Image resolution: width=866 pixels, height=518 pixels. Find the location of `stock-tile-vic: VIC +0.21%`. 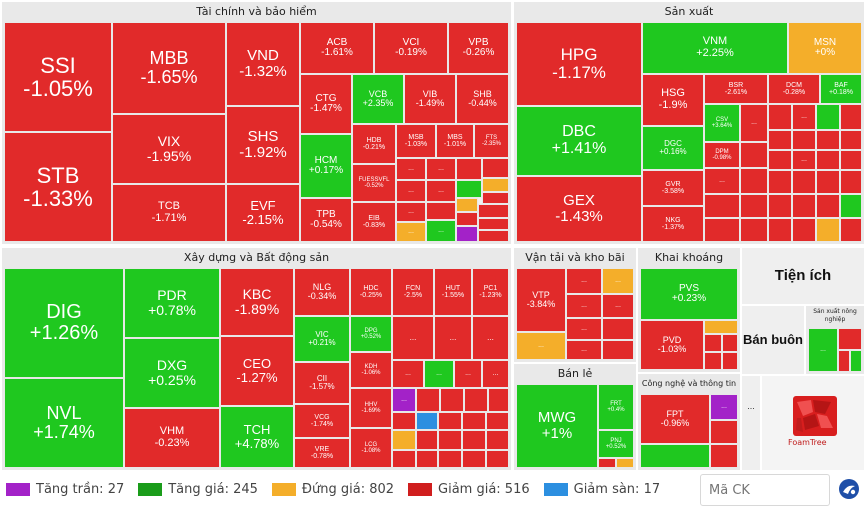

stock-tile-vic: VIC +0.21% is located at coordinates (322, 339).